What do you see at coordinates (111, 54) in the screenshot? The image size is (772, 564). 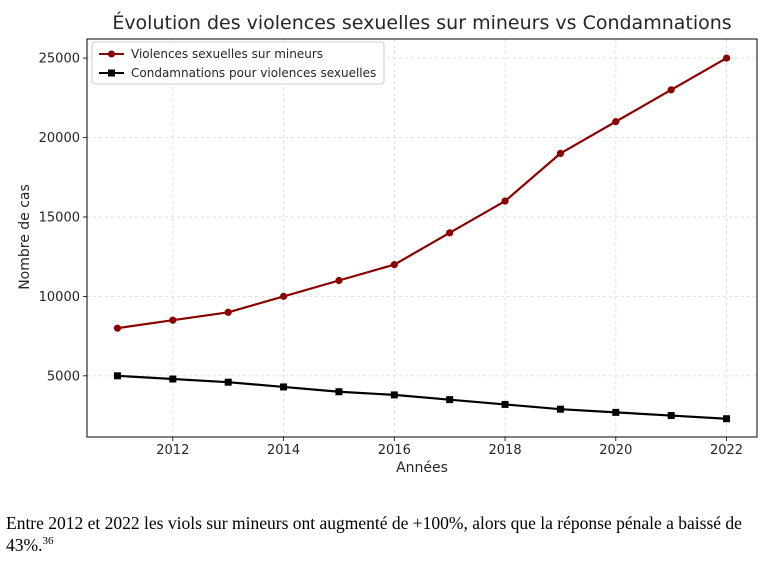 I see `legend-swatch-marker-violences` at bounding box center [111, 54].